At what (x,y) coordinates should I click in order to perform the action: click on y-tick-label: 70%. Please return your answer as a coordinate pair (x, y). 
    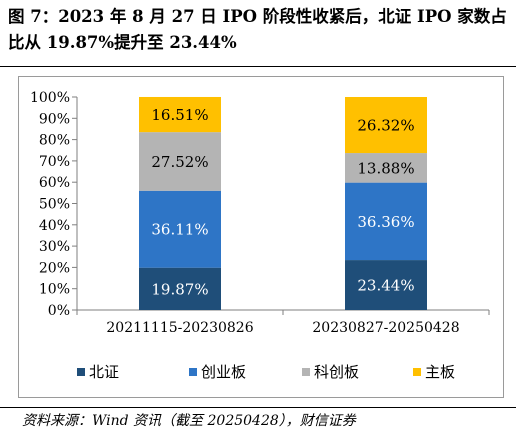
    Looking at the image, I should click on (54, 162).